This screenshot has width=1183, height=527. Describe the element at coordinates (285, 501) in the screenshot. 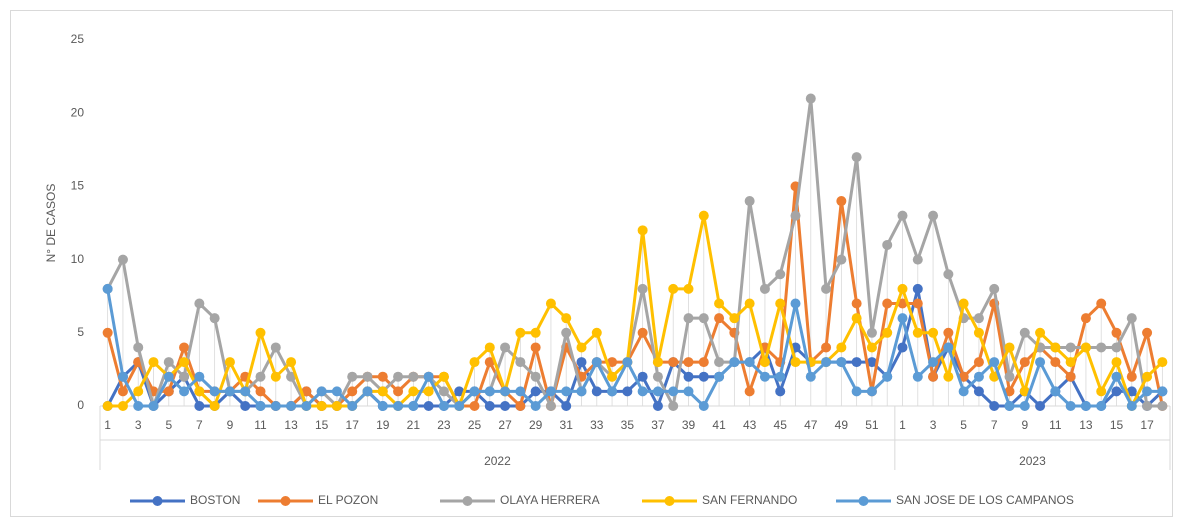

I see `legend-marker` at that location.